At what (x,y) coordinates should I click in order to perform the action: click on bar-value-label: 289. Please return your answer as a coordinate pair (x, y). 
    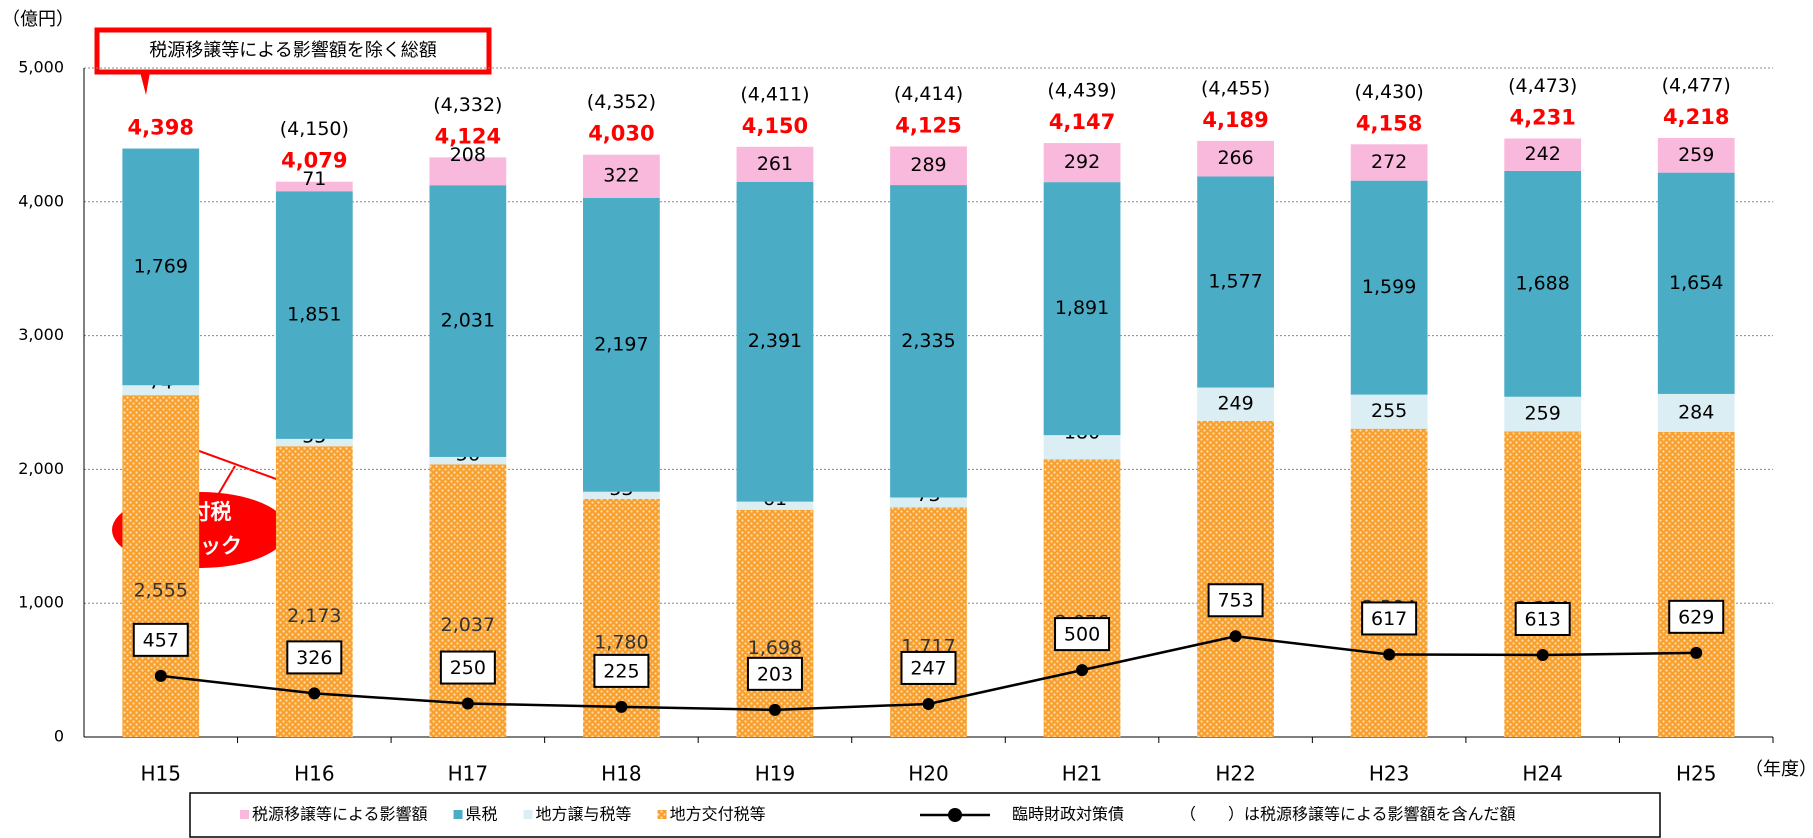
    Looking at the image, I should click on (928, 165).